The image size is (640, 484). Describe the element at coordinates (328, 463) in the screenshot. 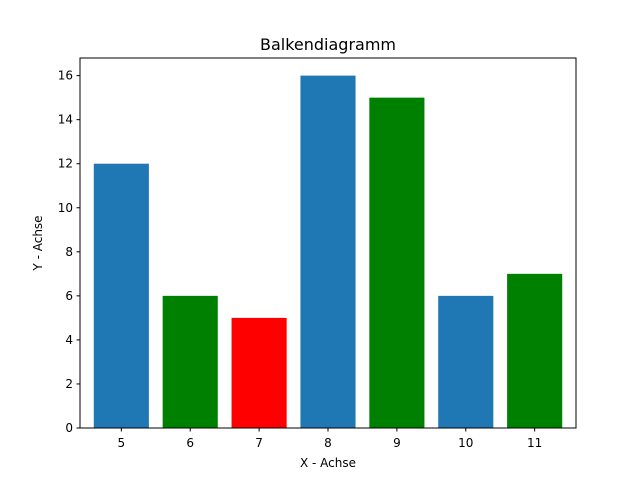

I see `x-axis-label: X - Achse` at that location.